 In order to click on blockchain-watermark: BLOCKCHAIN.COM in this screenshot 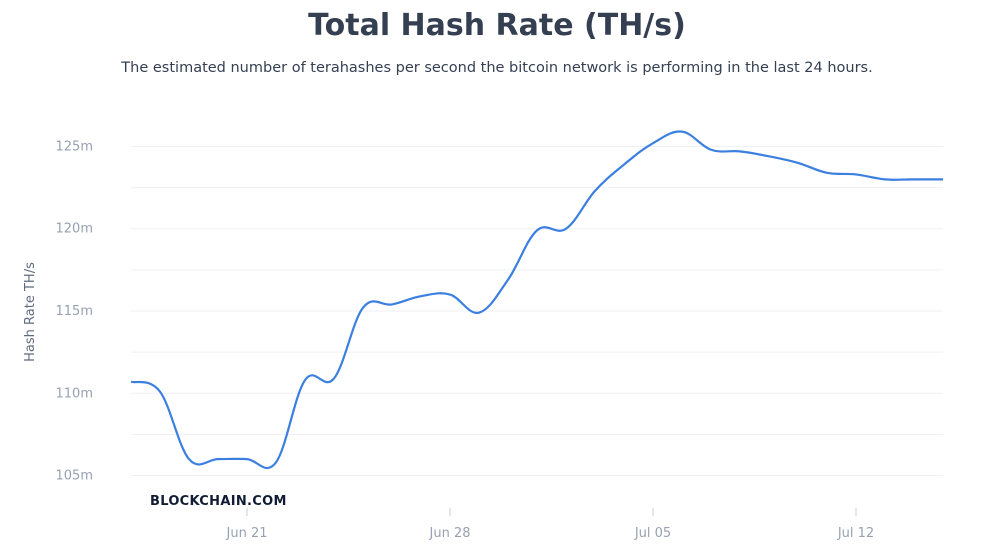, I will do `click(218, 501)`.